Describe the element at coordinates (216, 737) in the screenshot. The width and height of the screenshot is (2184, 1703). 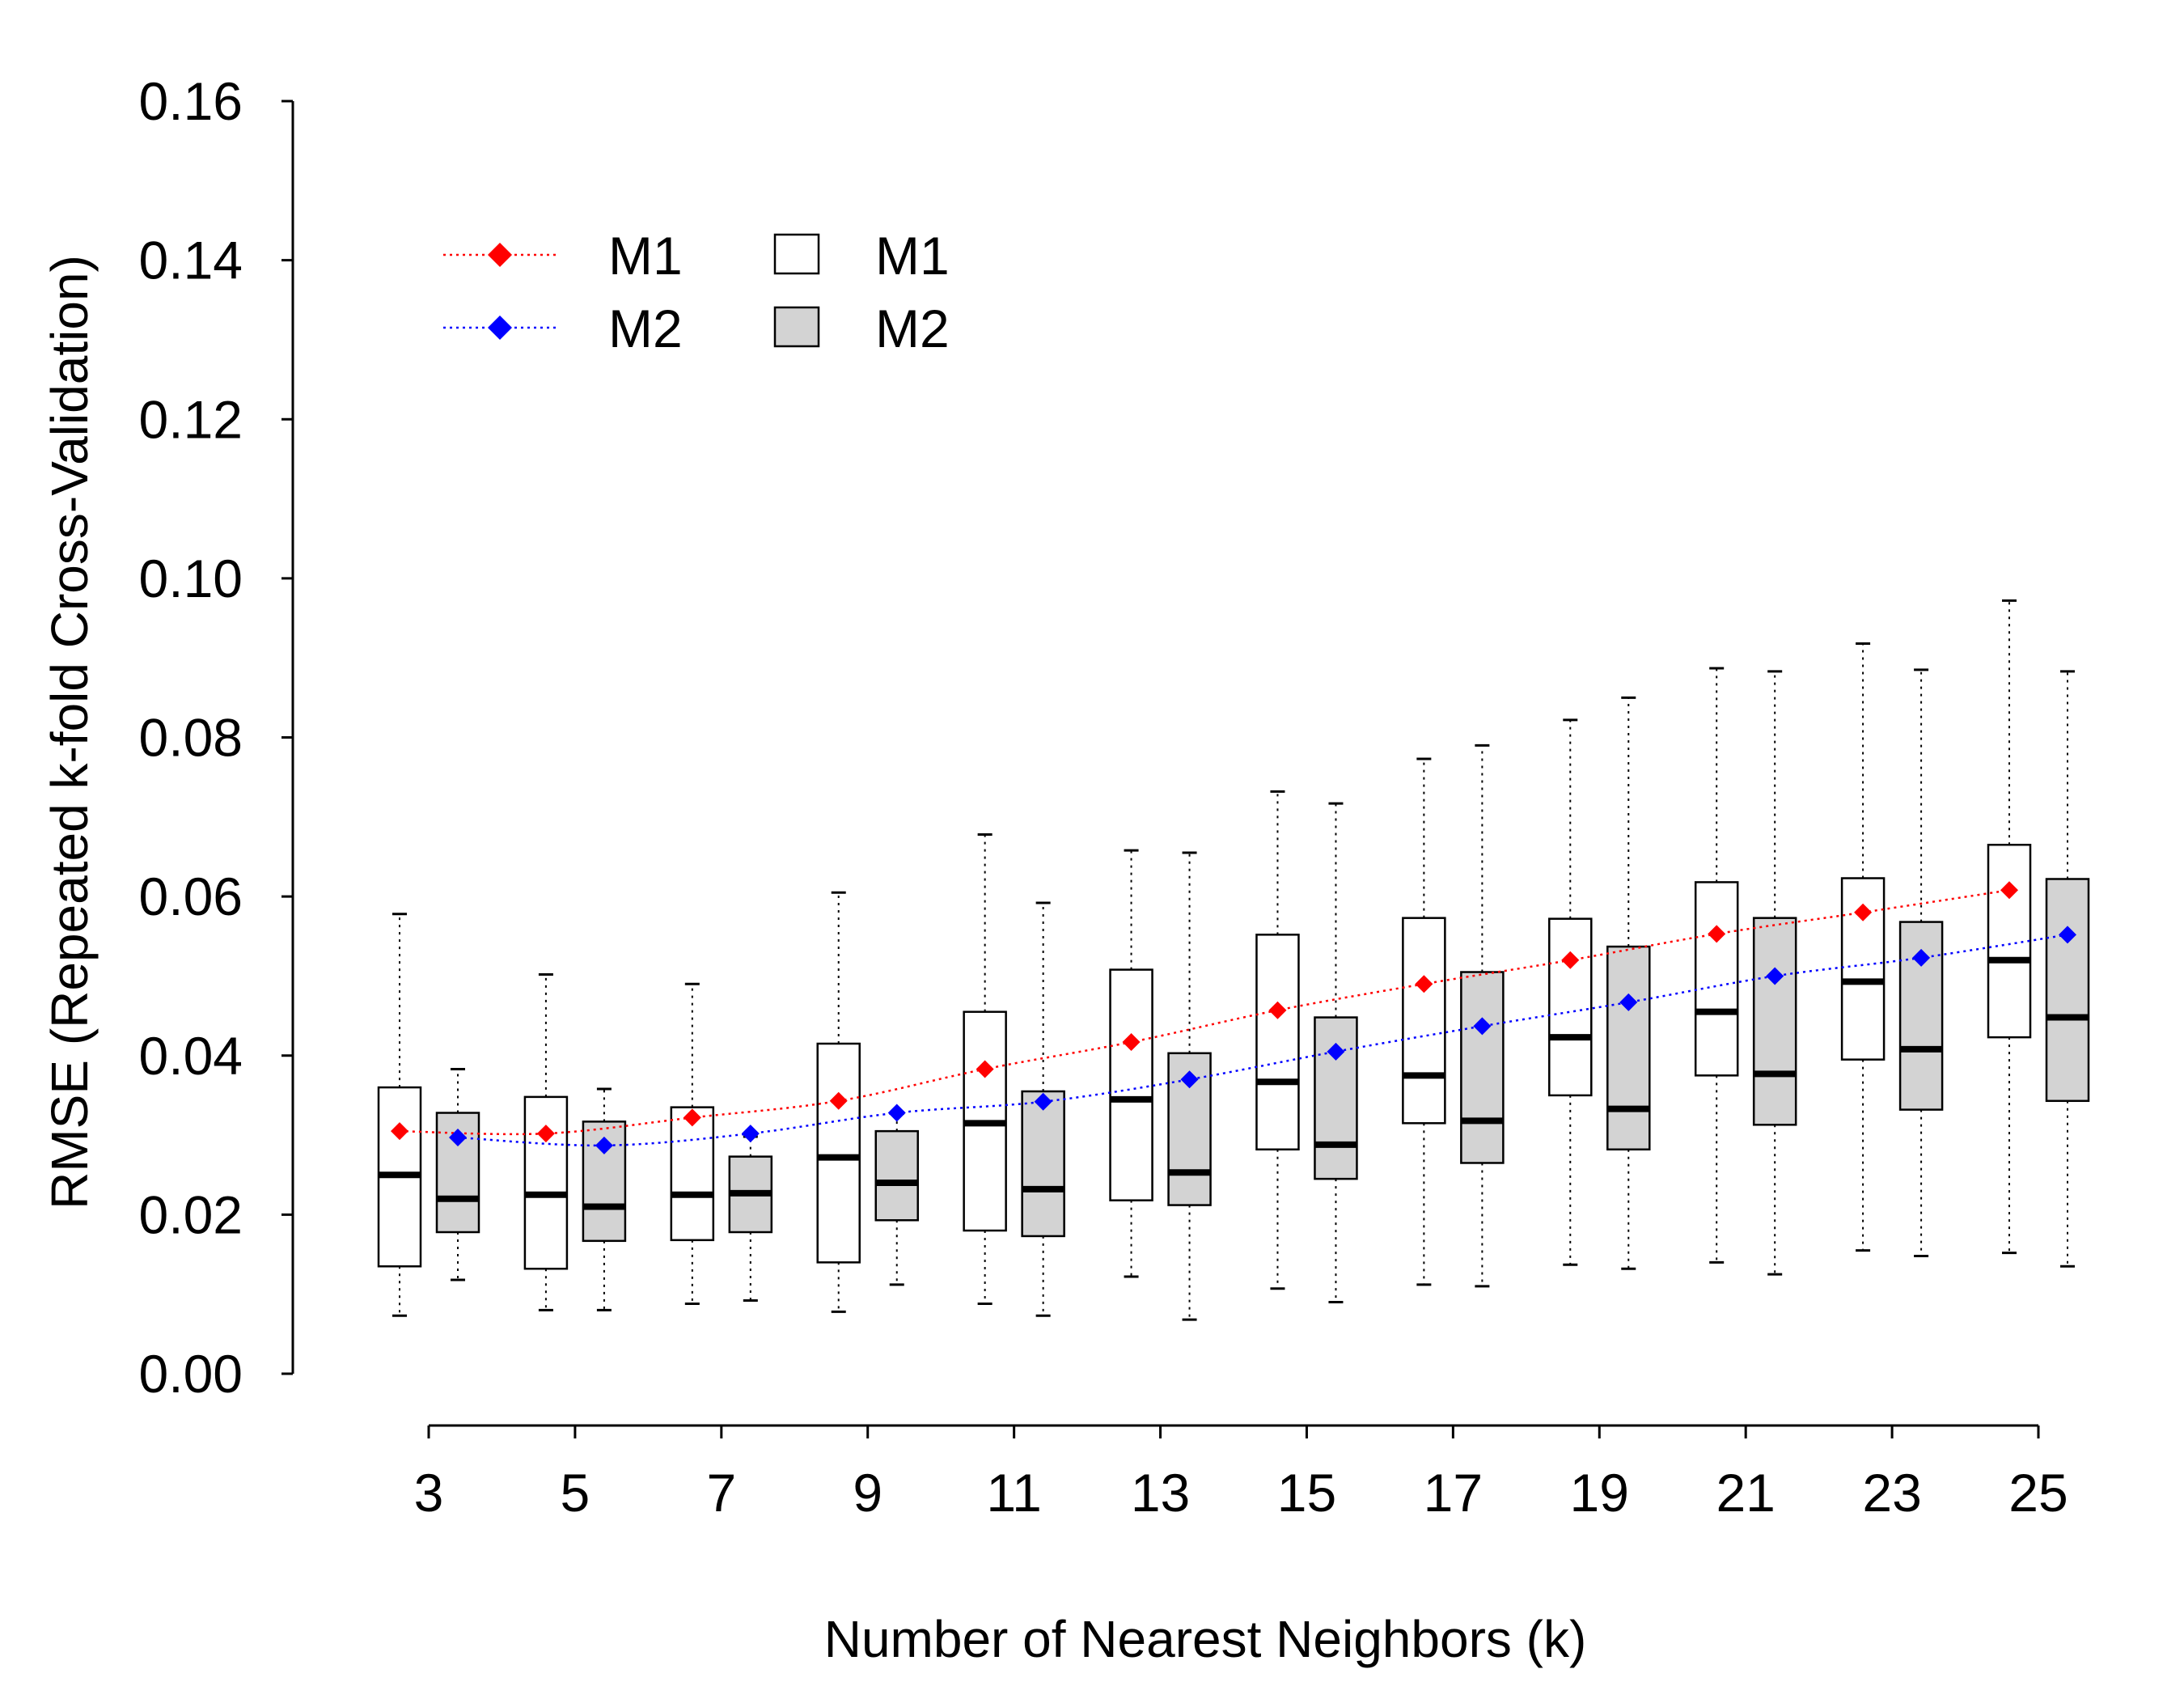
I see `y-axis: 0.00 0.02 0.04 0.06 0.08 0.10 0.12 0.14 0.16` at that location.